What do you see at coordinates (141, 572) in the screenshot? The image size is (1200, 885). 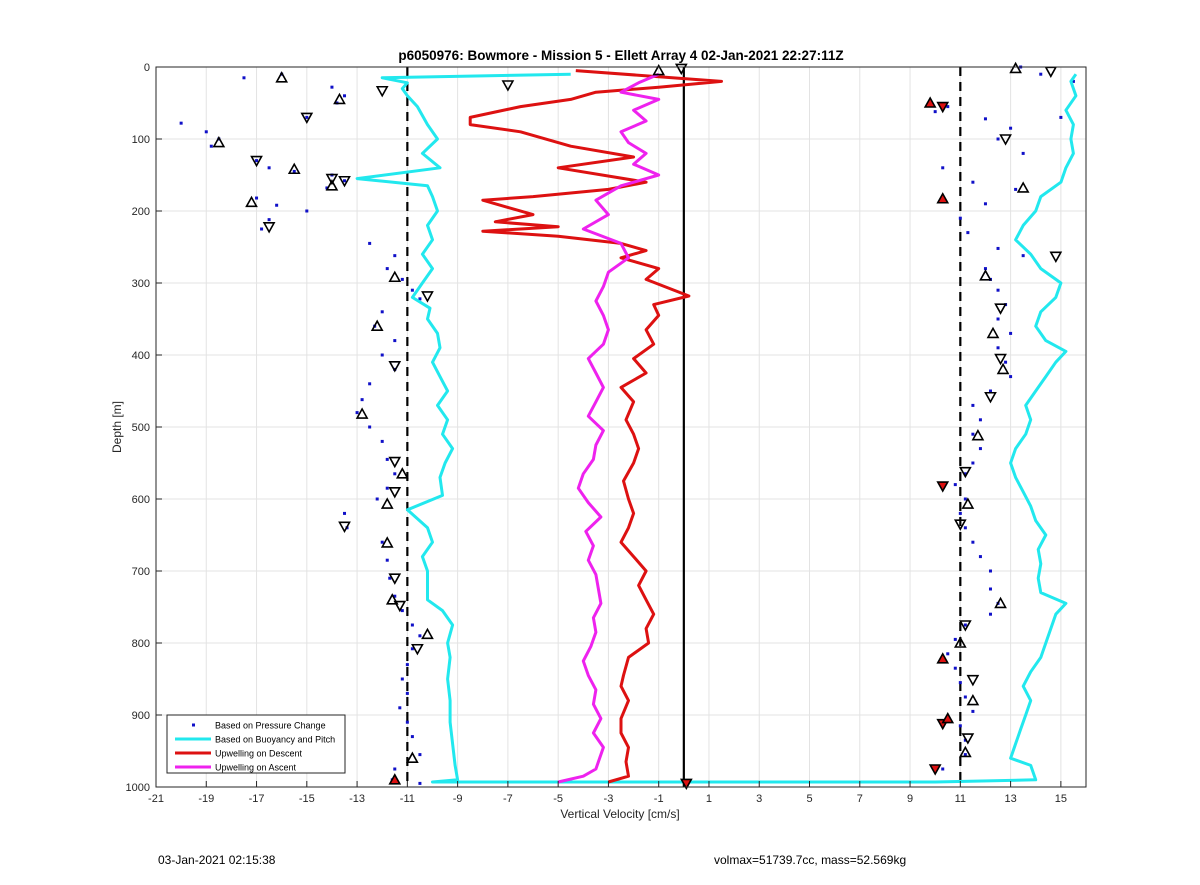 I see `y-tick-label: 700` at bounding box center [141, 572].